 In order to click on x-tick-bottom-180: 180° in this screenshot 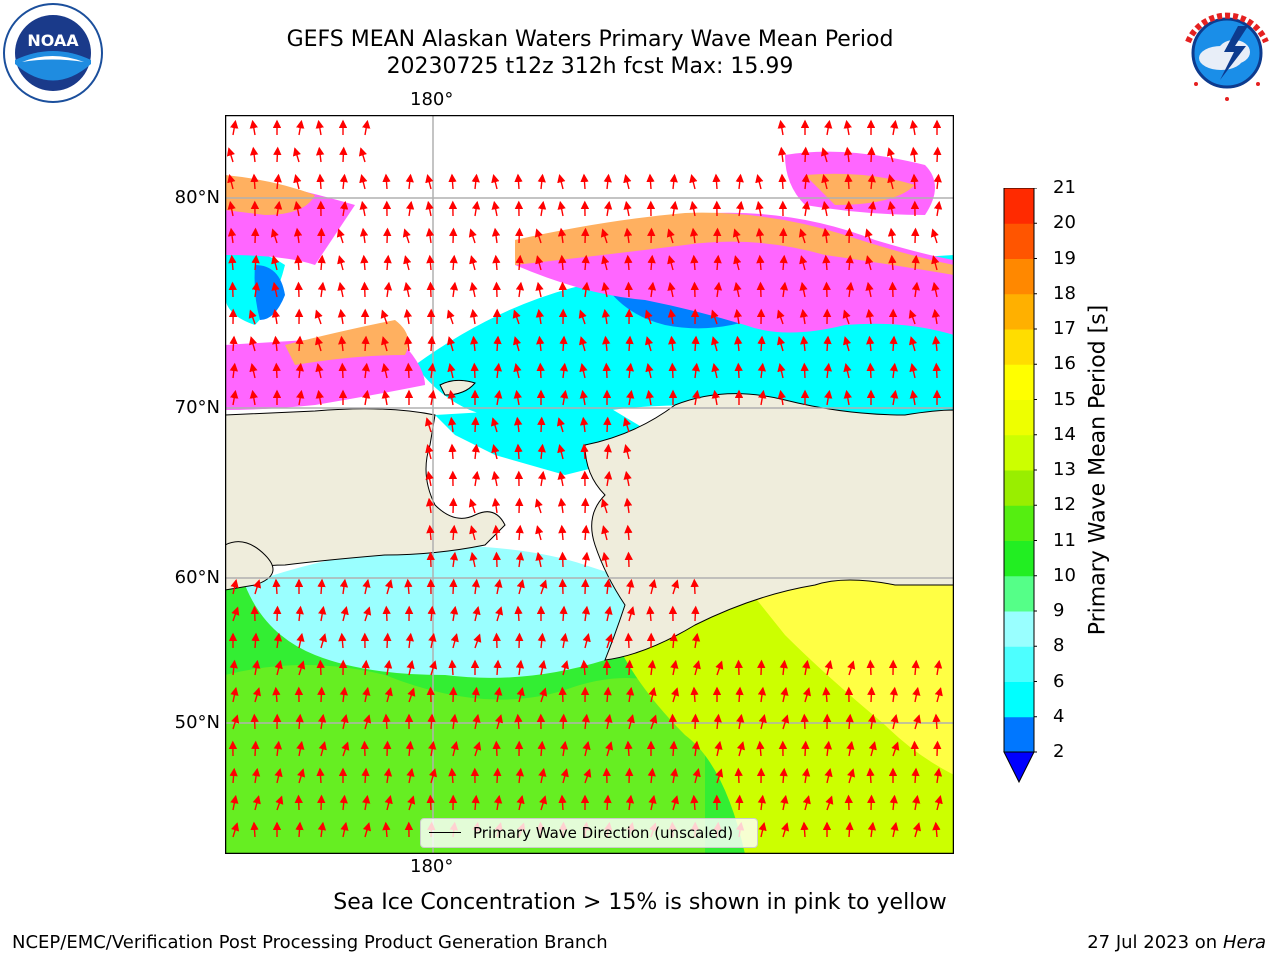, I will do `click(432, 866)`.